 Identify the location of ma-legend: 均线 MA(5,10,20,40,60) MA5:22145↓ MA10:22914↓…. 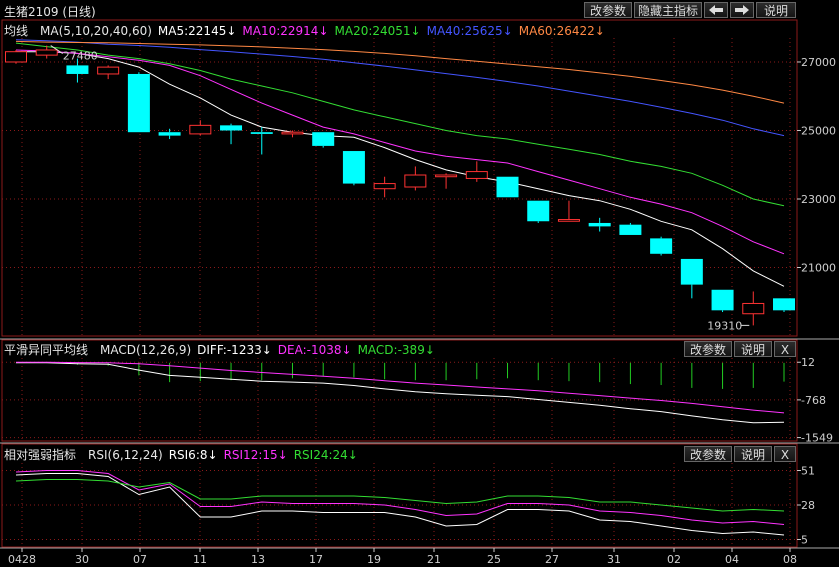
(310, 30).